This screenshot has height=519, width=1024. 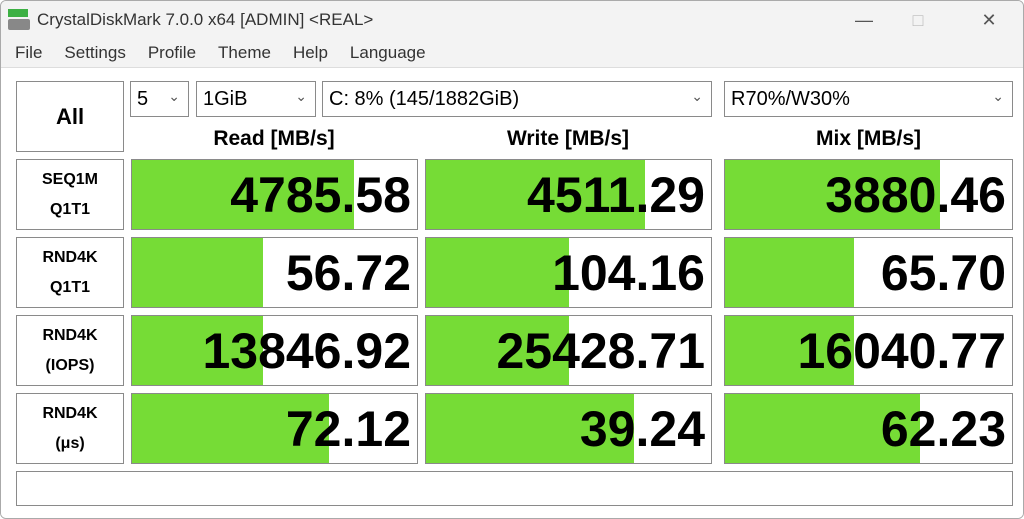 What do you see at coordinates (95, 52) in the screenshot?
I see `menu-settings: Settings` at bounding box center [95, 52].